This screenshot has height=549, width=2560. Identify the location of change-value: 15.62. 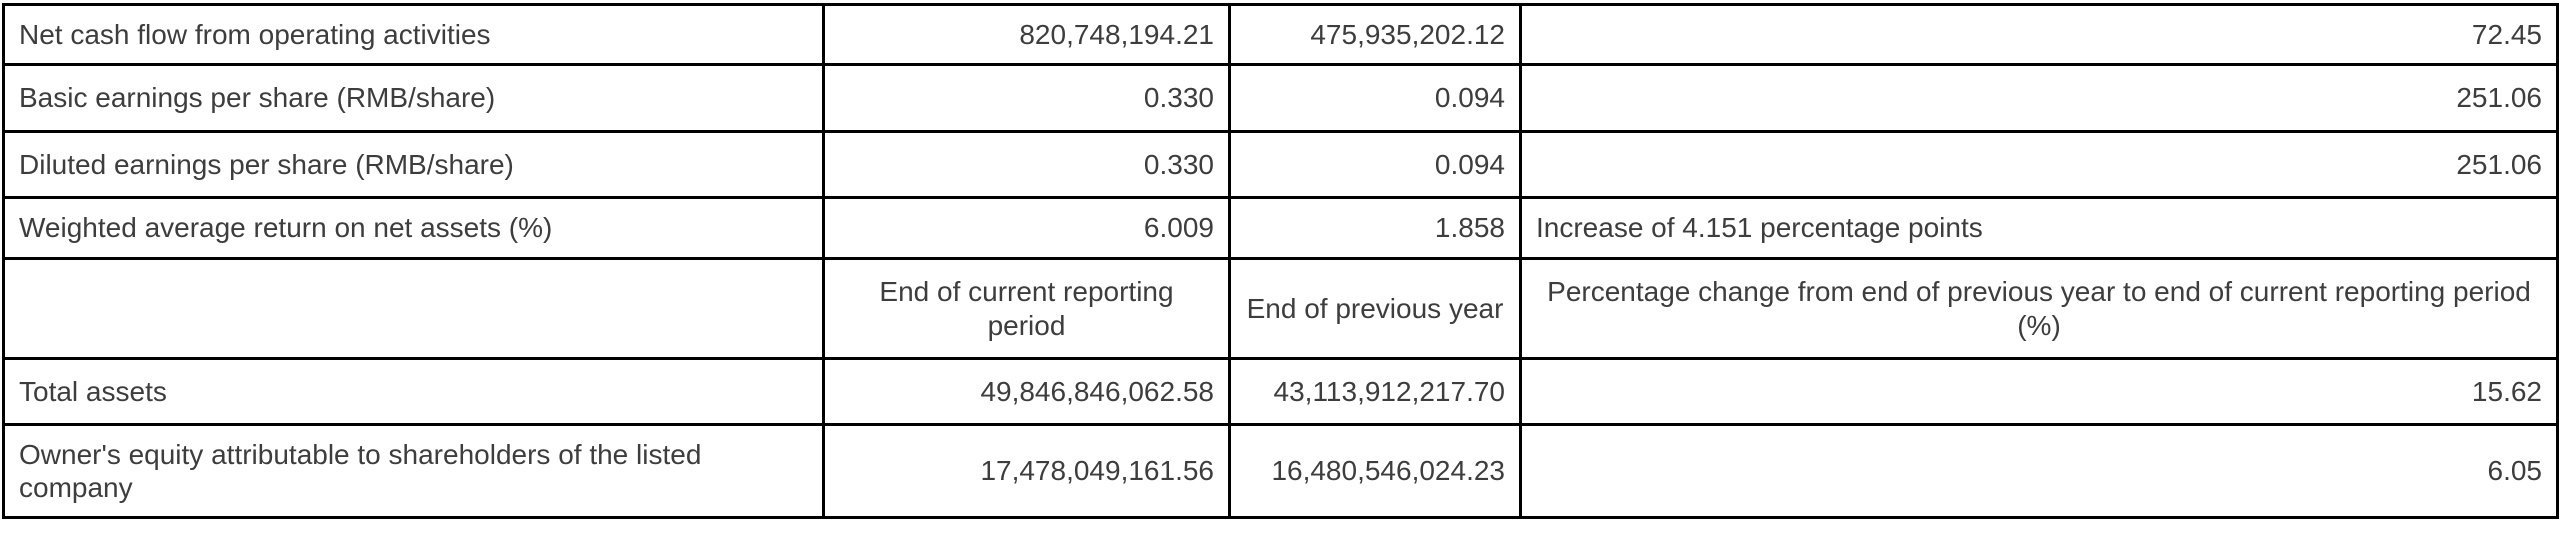
(2039, 391).